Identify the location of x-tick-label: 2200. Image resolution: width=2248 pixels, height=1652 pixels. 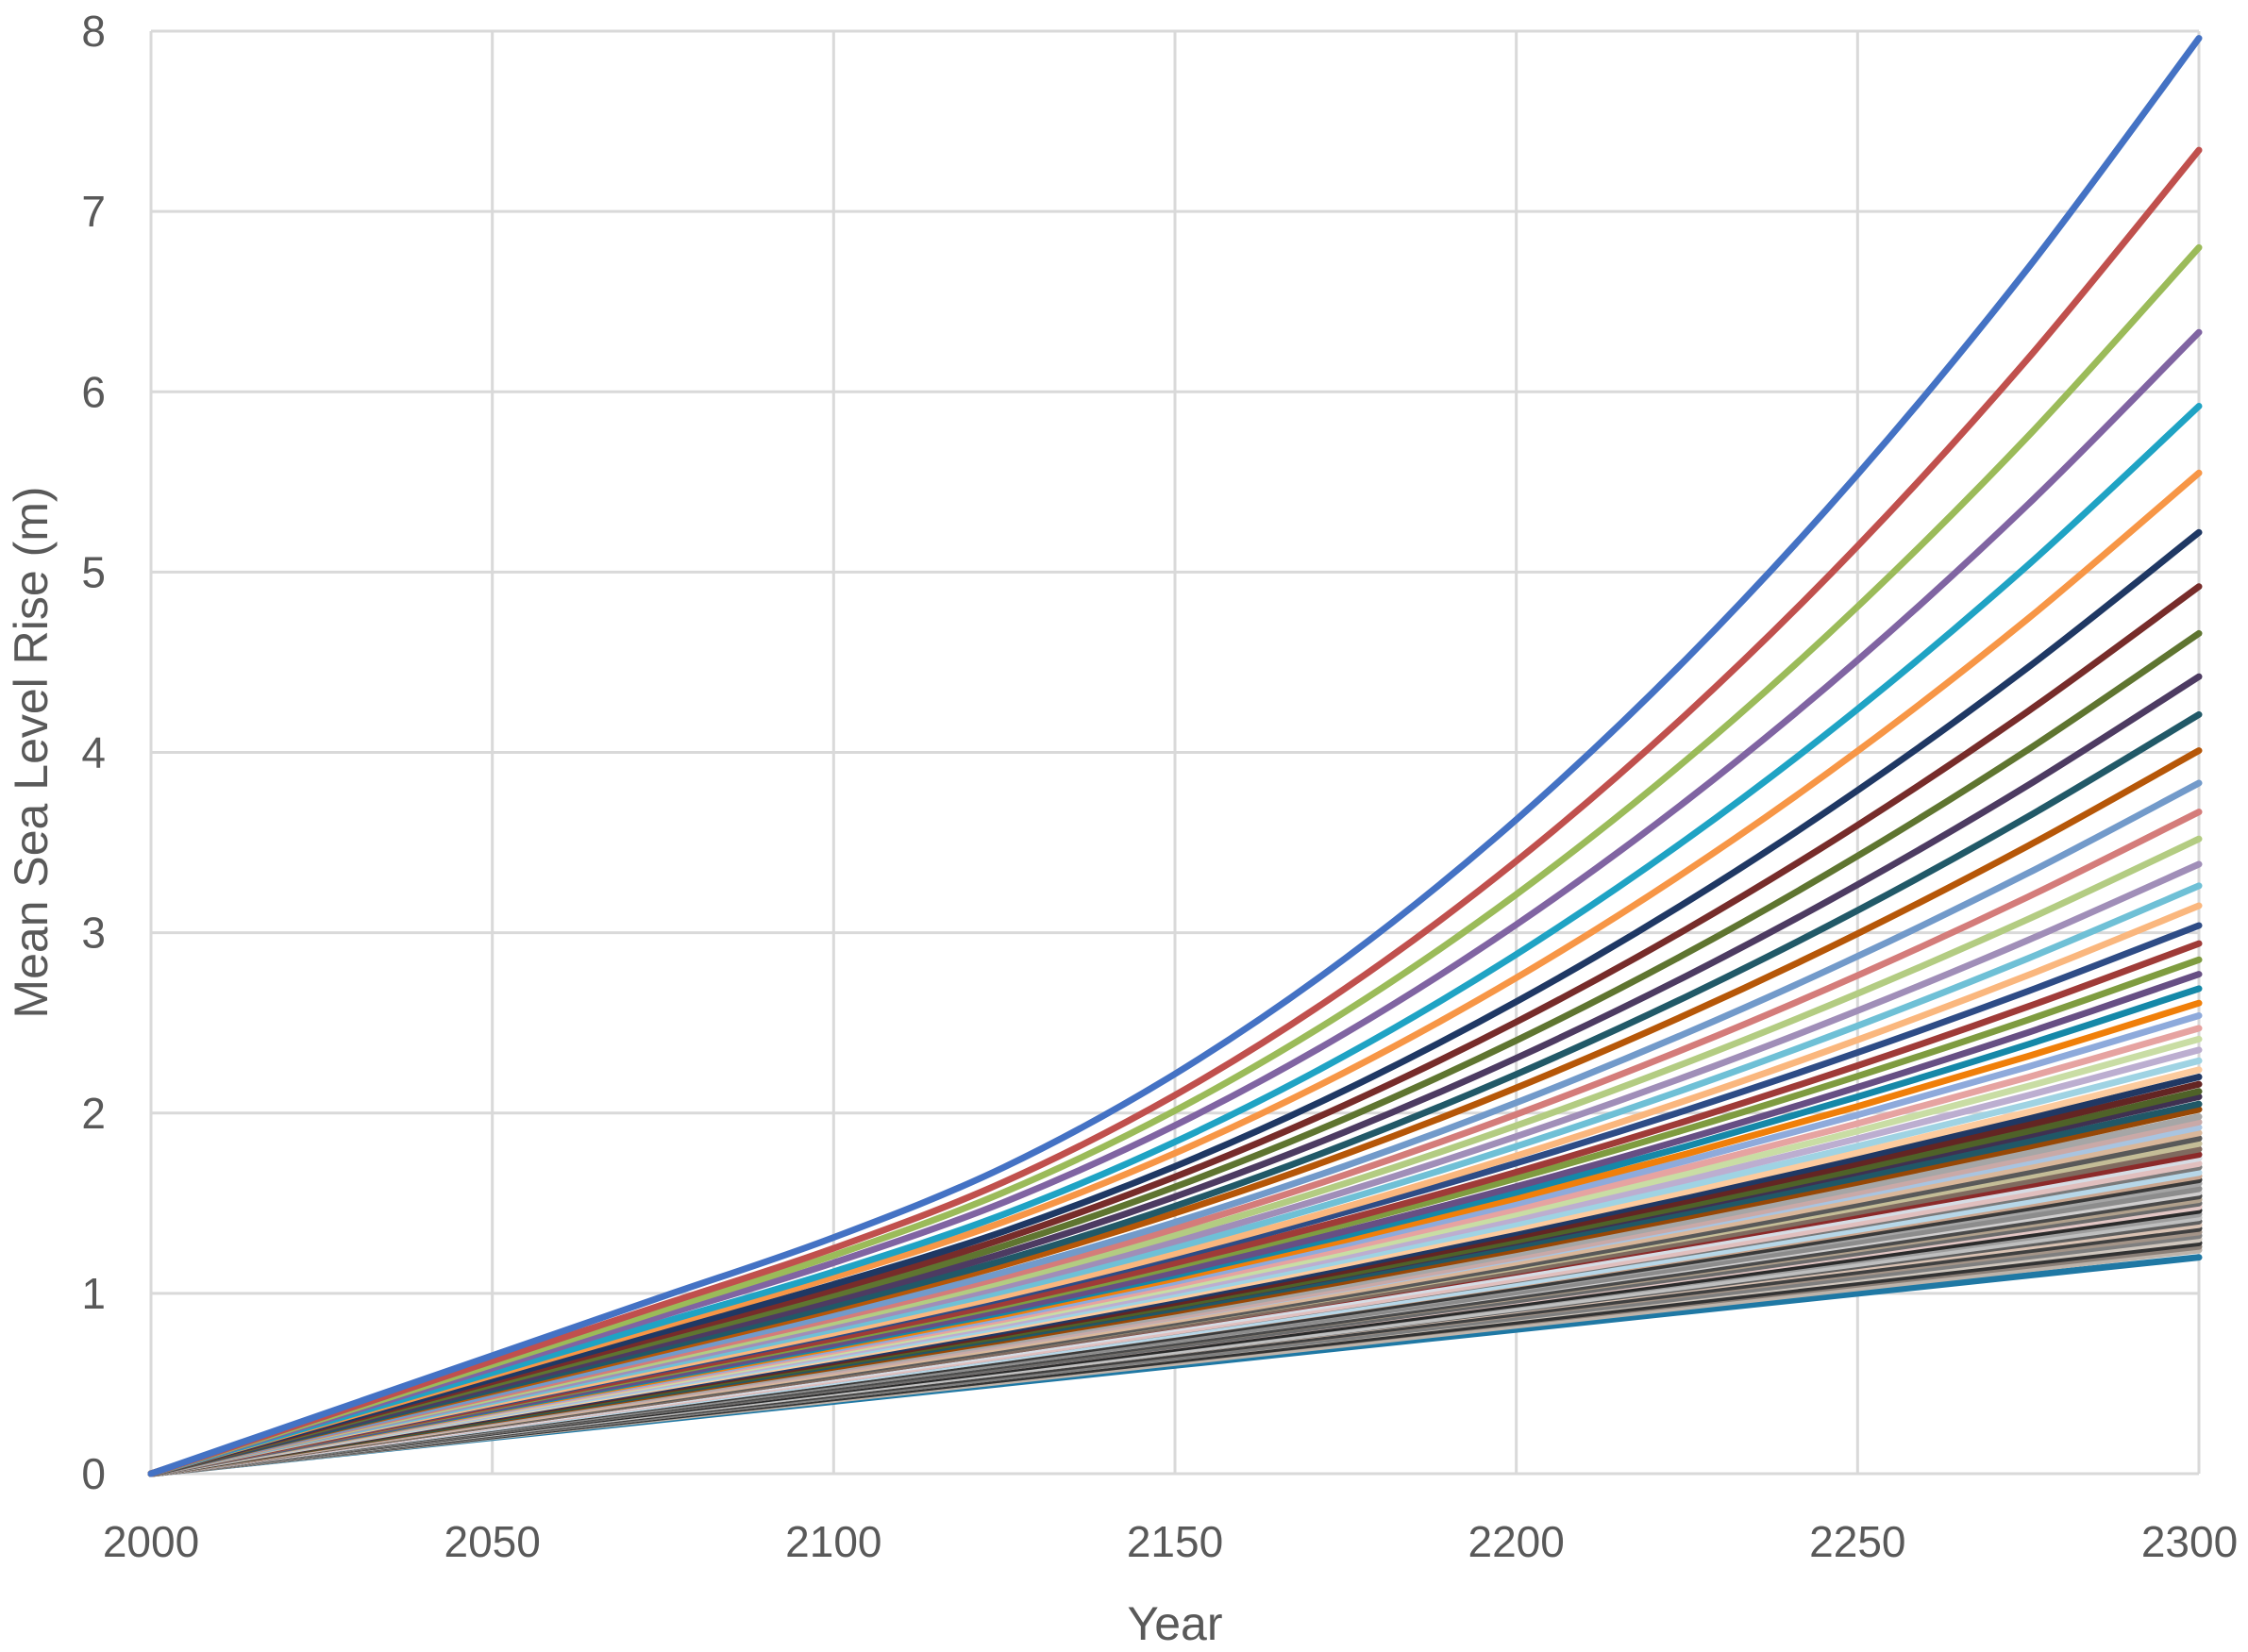
(1516, 1541).